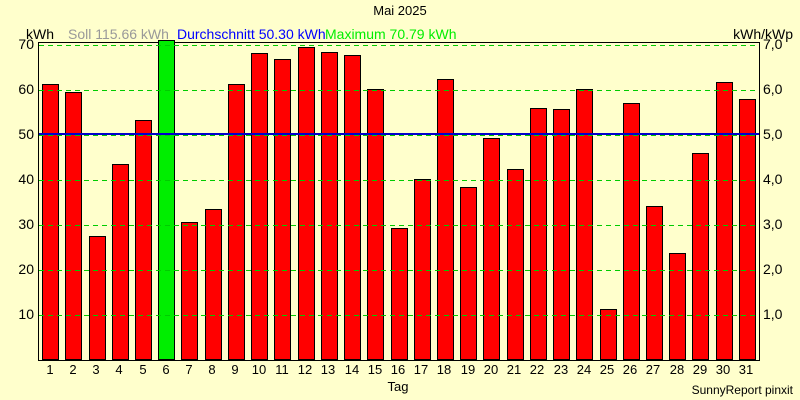  I want to click on x-tick-day-4: 4, so click(119, 369).